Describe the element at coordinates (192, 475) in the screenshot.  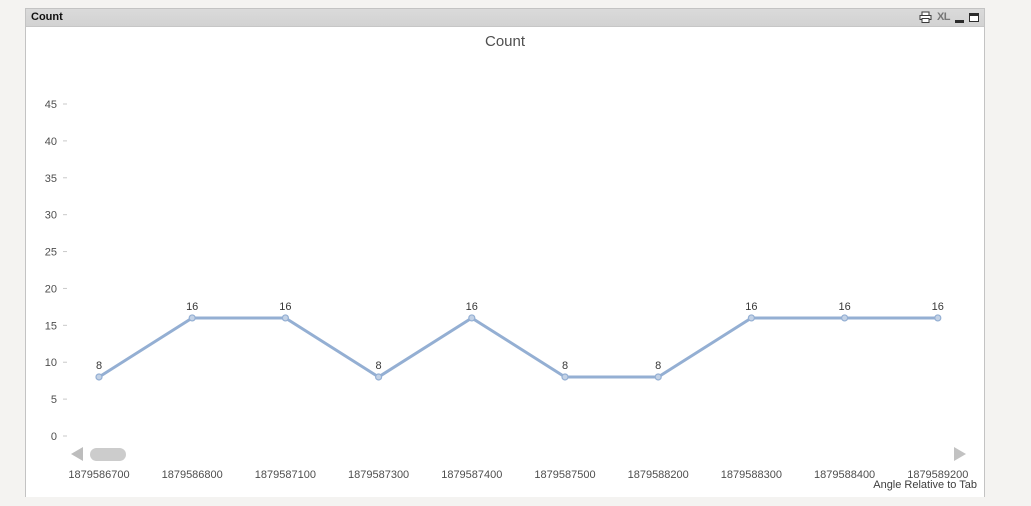
I see `x-tick-label: 1879586800` at that location.